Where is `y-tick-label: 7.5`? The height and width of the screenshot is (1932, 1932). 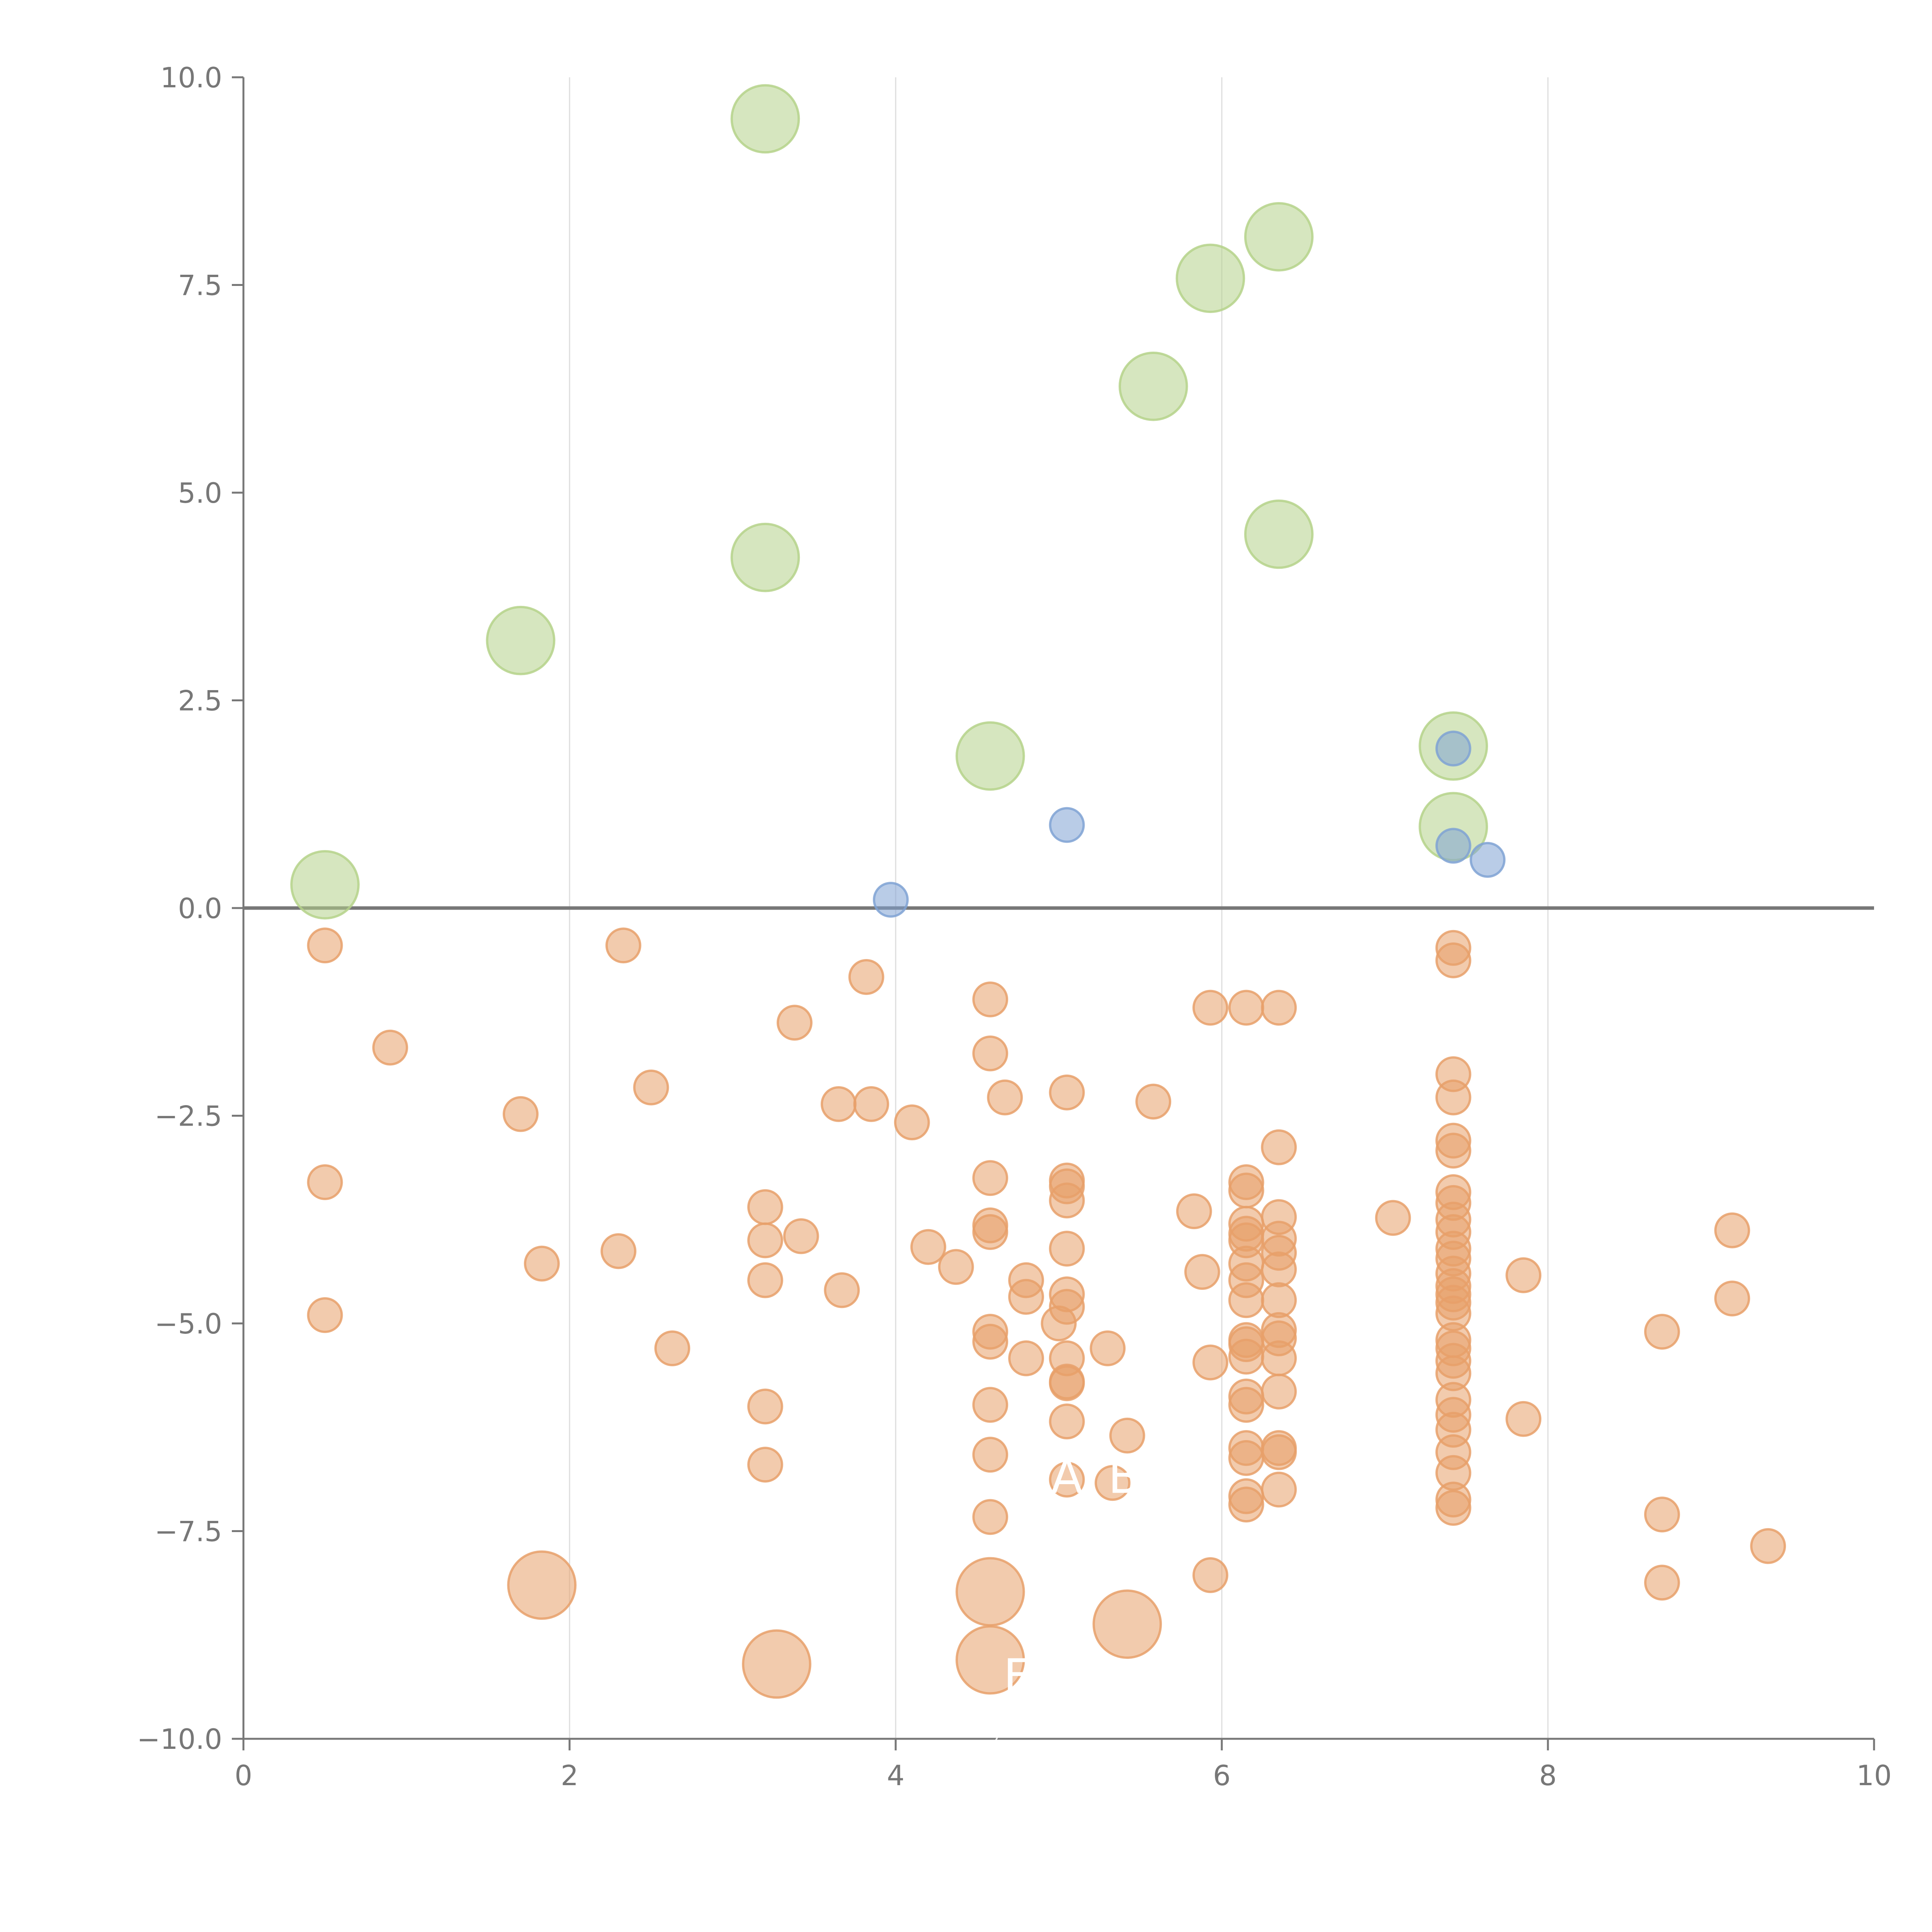
y-tick-label: 7.5 is located at coordinates (200, 285).